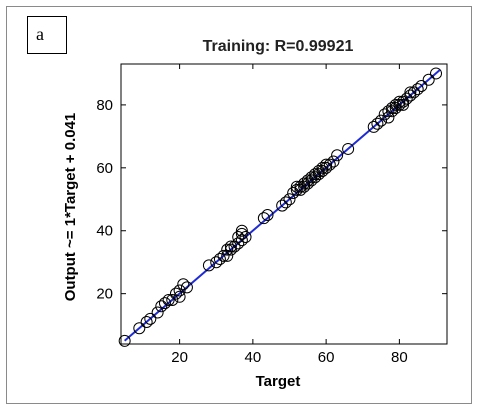 The width and height of the screenshot is (480, 412). What do you see at coordinates (104, 294) in the screenshot?
I see `y-tick-label: 20` at bounding box center [104, 294].